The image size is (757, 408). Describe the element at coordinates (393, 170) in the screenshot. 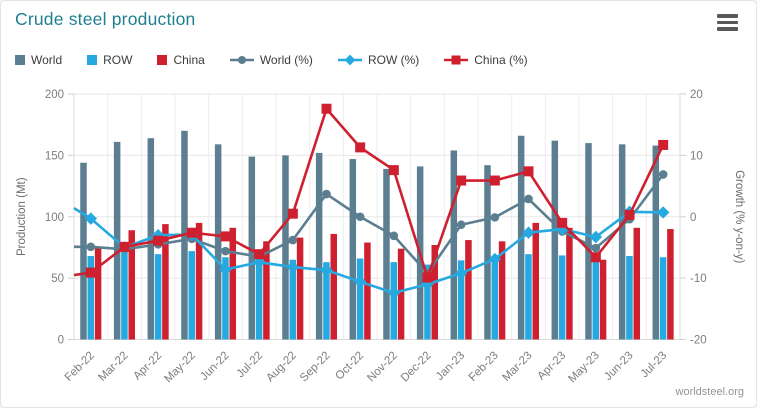

I see `point-china--Nov-22` at that location.